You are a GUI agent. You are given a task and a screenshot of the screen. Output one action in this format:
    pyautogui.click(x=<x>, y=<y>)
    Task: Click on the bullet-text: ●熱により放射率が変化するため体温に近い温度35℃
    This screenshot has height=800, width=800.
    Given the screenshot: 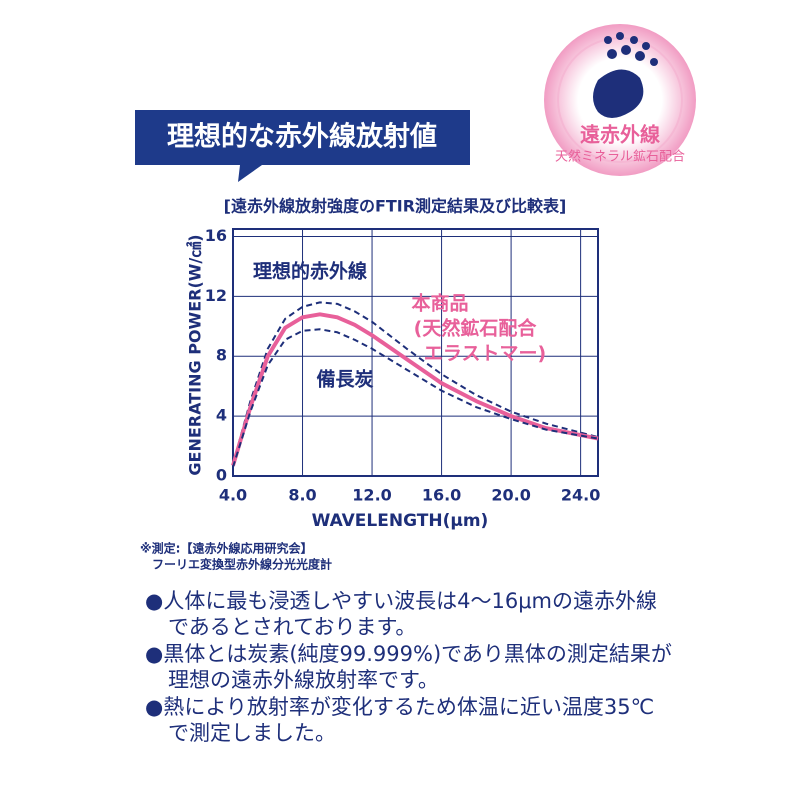 What is the action you would take?
    pyautogui.click(x=399, y=707)
    